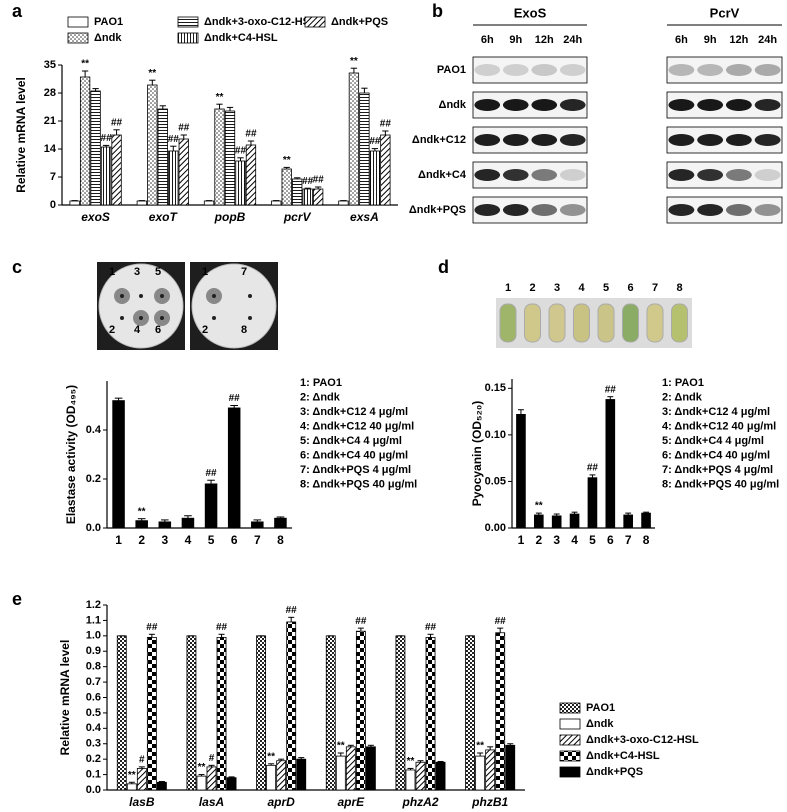 The image size is (787, 812). What do you see at coordinates (354, 412) in the screenshot?
I see `legend-item: 3: Δndk+C12 4 μg/ml` at bounding box center [354, 412].